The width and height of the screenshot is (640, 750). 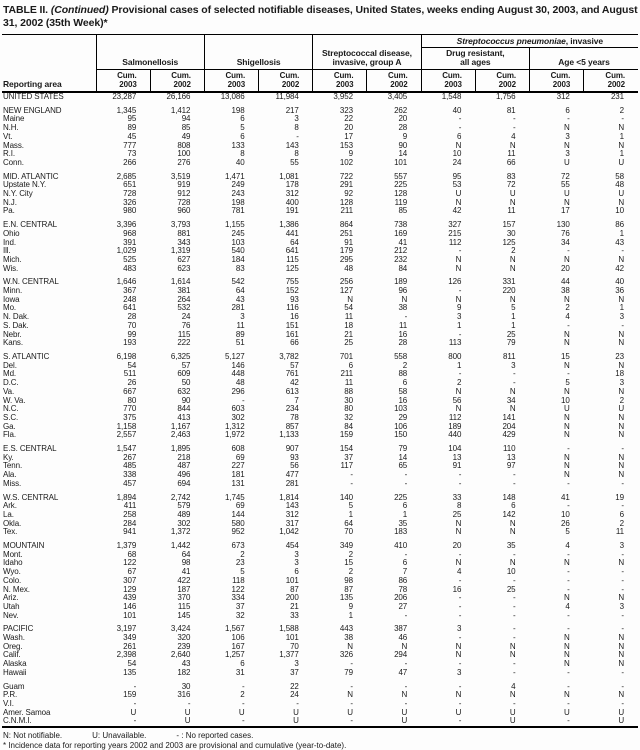 I want to click on cell-value: 27, so click(x=403, y=606).